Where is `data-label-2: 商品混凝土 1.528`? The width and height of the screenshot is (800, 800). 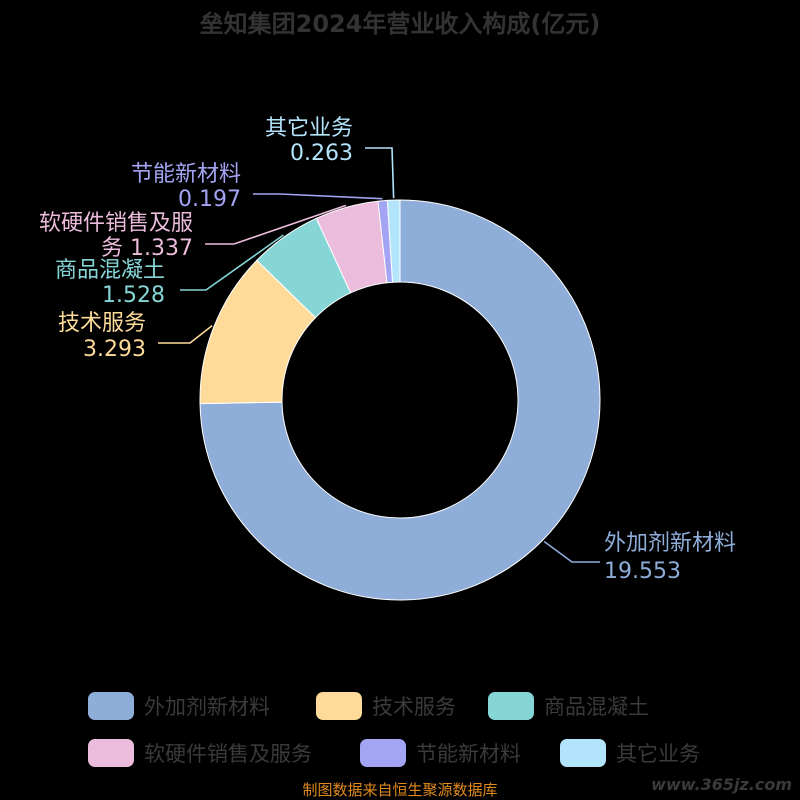
data-label-2: 商品混凝土 1.528 is located at coordinates (110, 283).